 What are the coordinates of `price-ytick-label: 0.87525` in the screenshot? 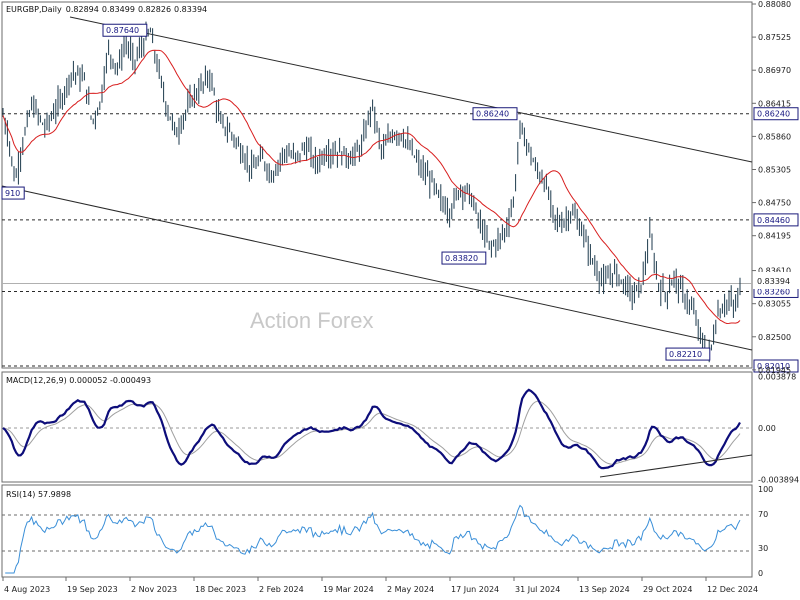 It's located at (774, 37).